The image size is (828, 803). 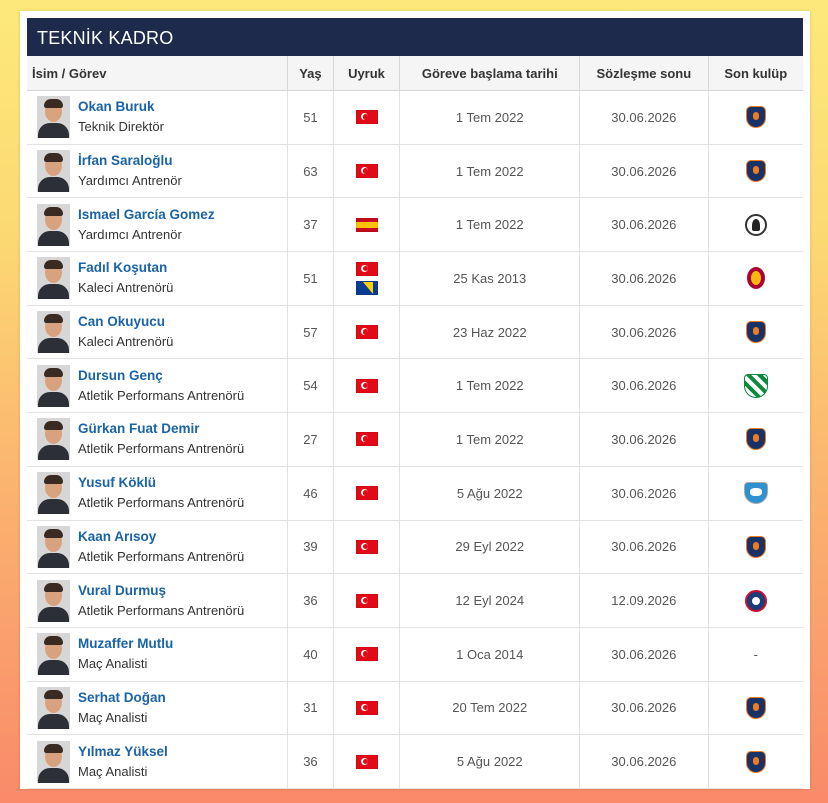 I want to click on bosnia-flag, so click(x=366, y=287).